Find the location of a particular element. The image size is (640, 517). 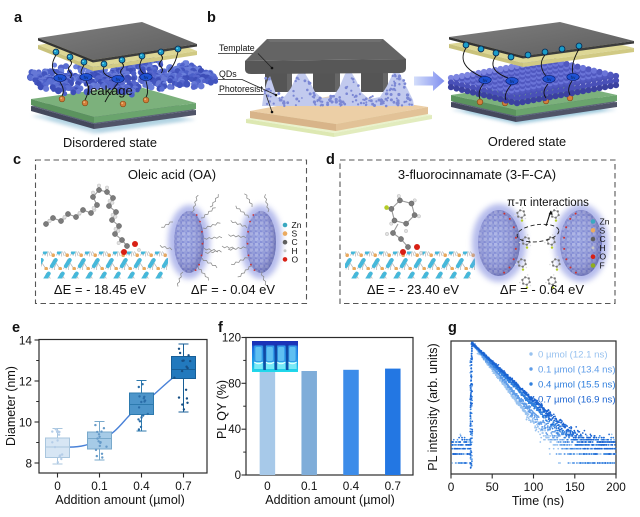

svg-text: 100 is located at coordinates (534, 487).